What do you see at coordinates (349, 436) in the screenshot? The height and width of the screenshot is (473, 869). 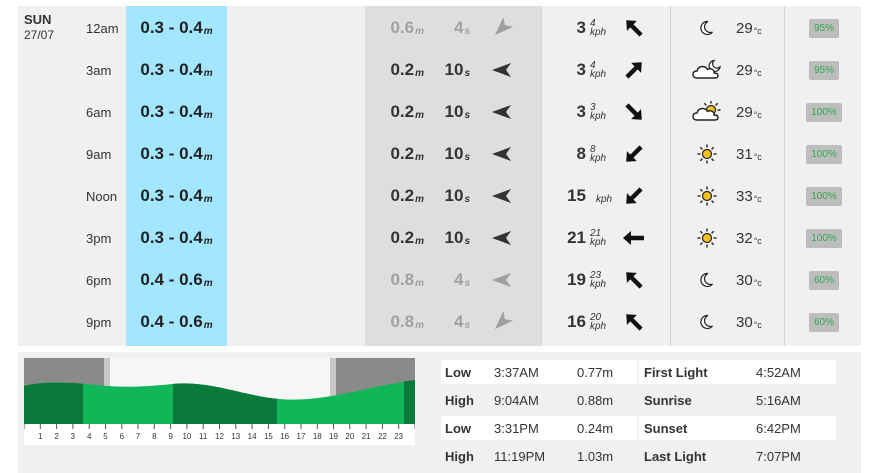 I see `hour-label: 20` at bounding box center [349, 436].